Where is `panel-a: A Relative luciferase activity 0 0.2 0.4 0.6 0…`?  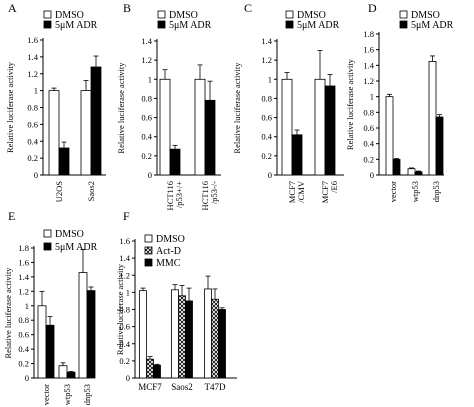 panel-a: A Relative luciferase activity 0 0.2 0.4 0.6 0… is located at coordinates (55, 101).